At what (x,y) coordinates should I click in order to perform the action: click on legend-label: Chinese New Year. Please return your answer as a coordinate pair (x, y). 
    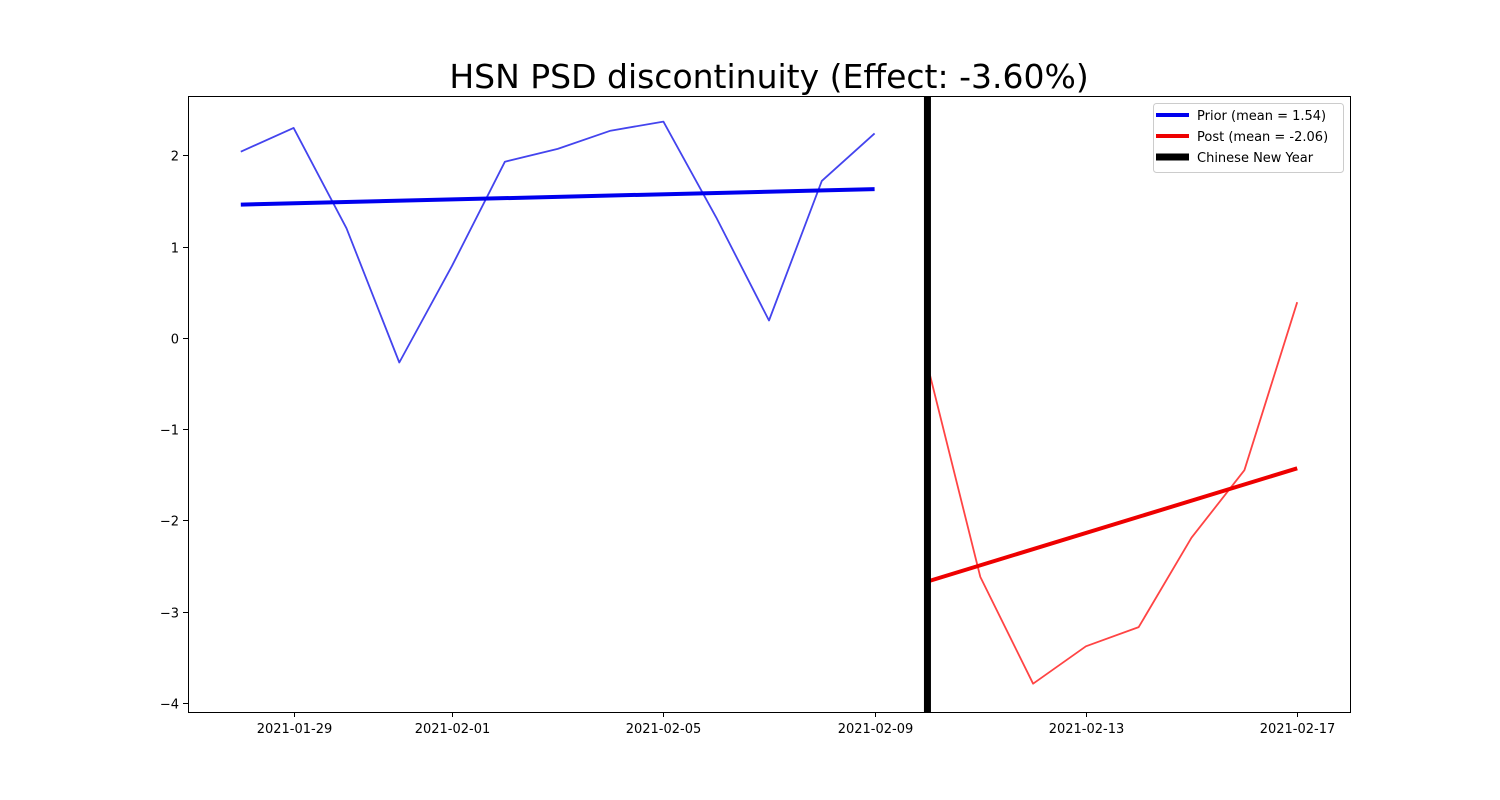
    Looking at the image, I should click on (1255, 158).